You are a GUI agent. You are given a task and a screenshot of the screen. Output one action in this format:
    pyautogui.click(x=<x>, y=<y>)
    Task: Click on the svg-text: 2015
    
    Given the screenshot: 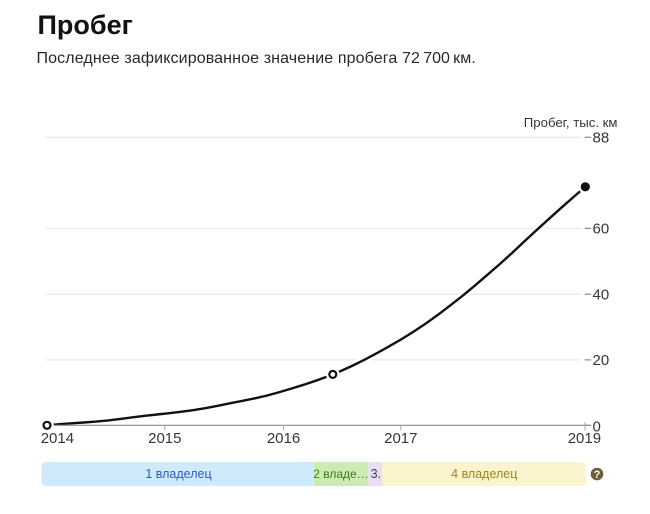 What is the action you would take?
    pyautogui.click(x=164, y=438)
    